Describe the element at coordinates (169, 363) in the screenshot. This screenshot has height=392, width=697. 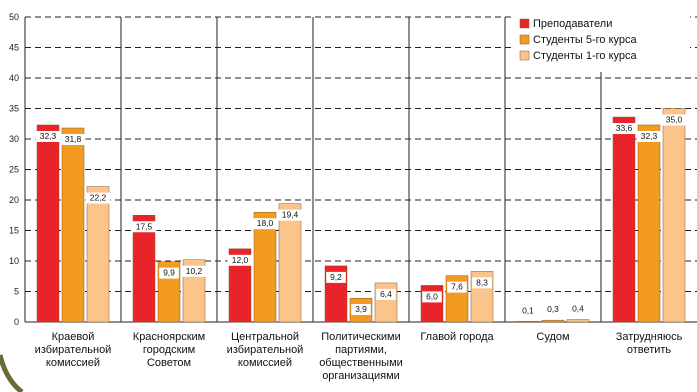
I see `category-label-line: Советом` at that location.